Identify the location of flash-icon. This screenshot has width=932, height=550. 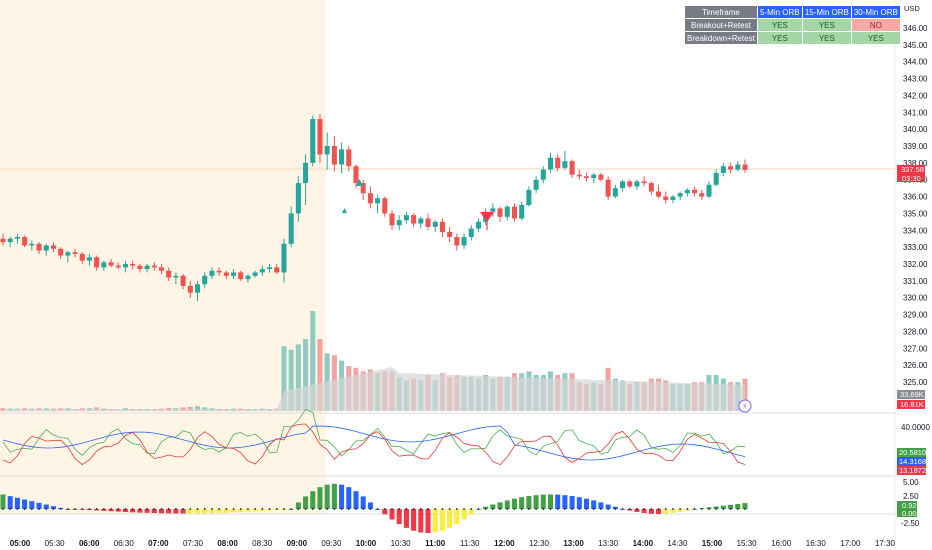
(745, 406).